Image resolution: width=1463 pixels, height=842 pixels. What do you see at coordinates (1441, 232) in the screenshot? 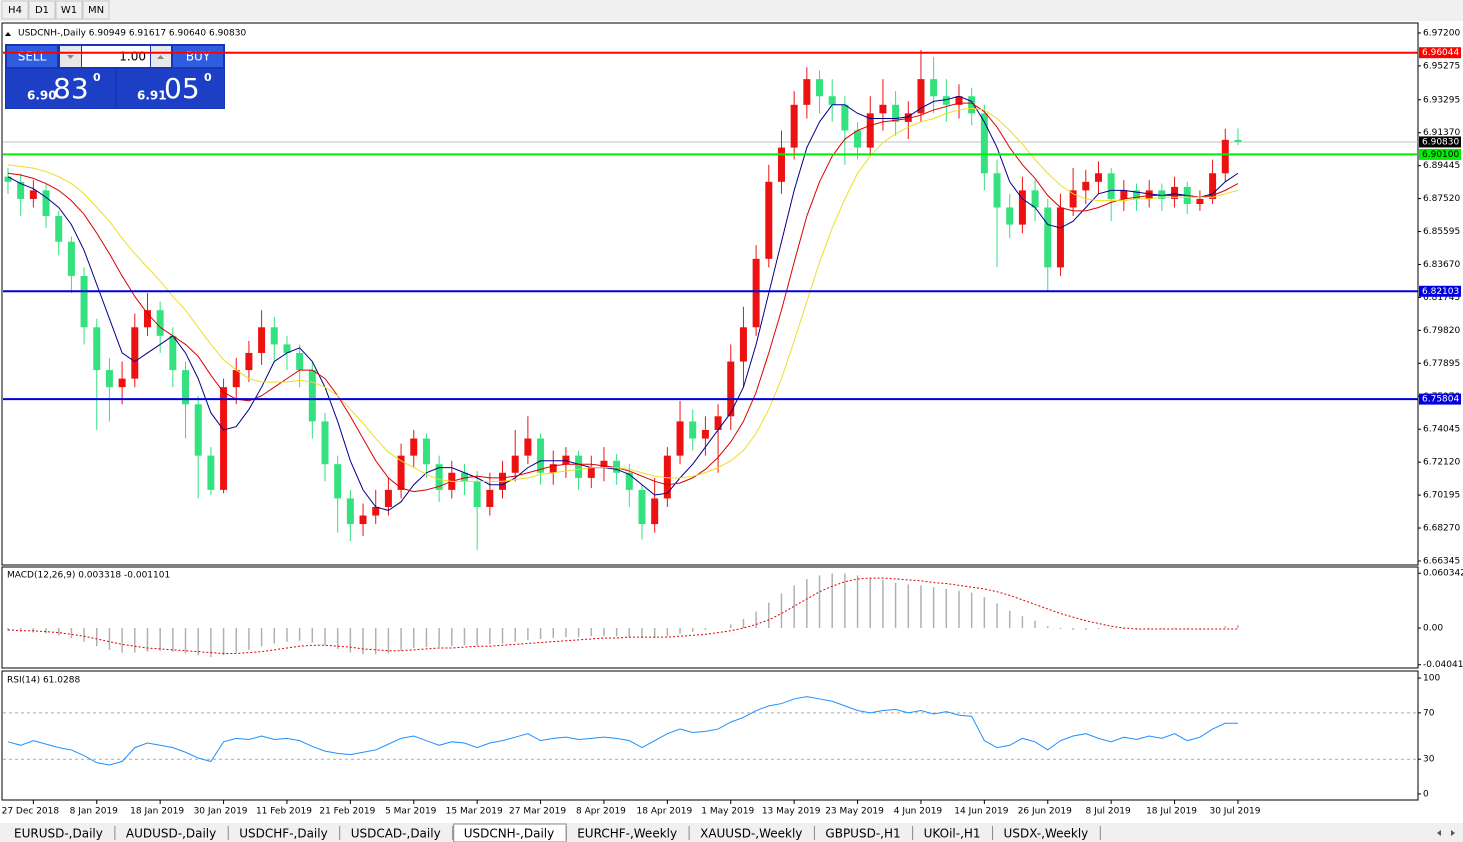
I see `y-tick-label: 6.85595` at bounding box center [1441, 232].